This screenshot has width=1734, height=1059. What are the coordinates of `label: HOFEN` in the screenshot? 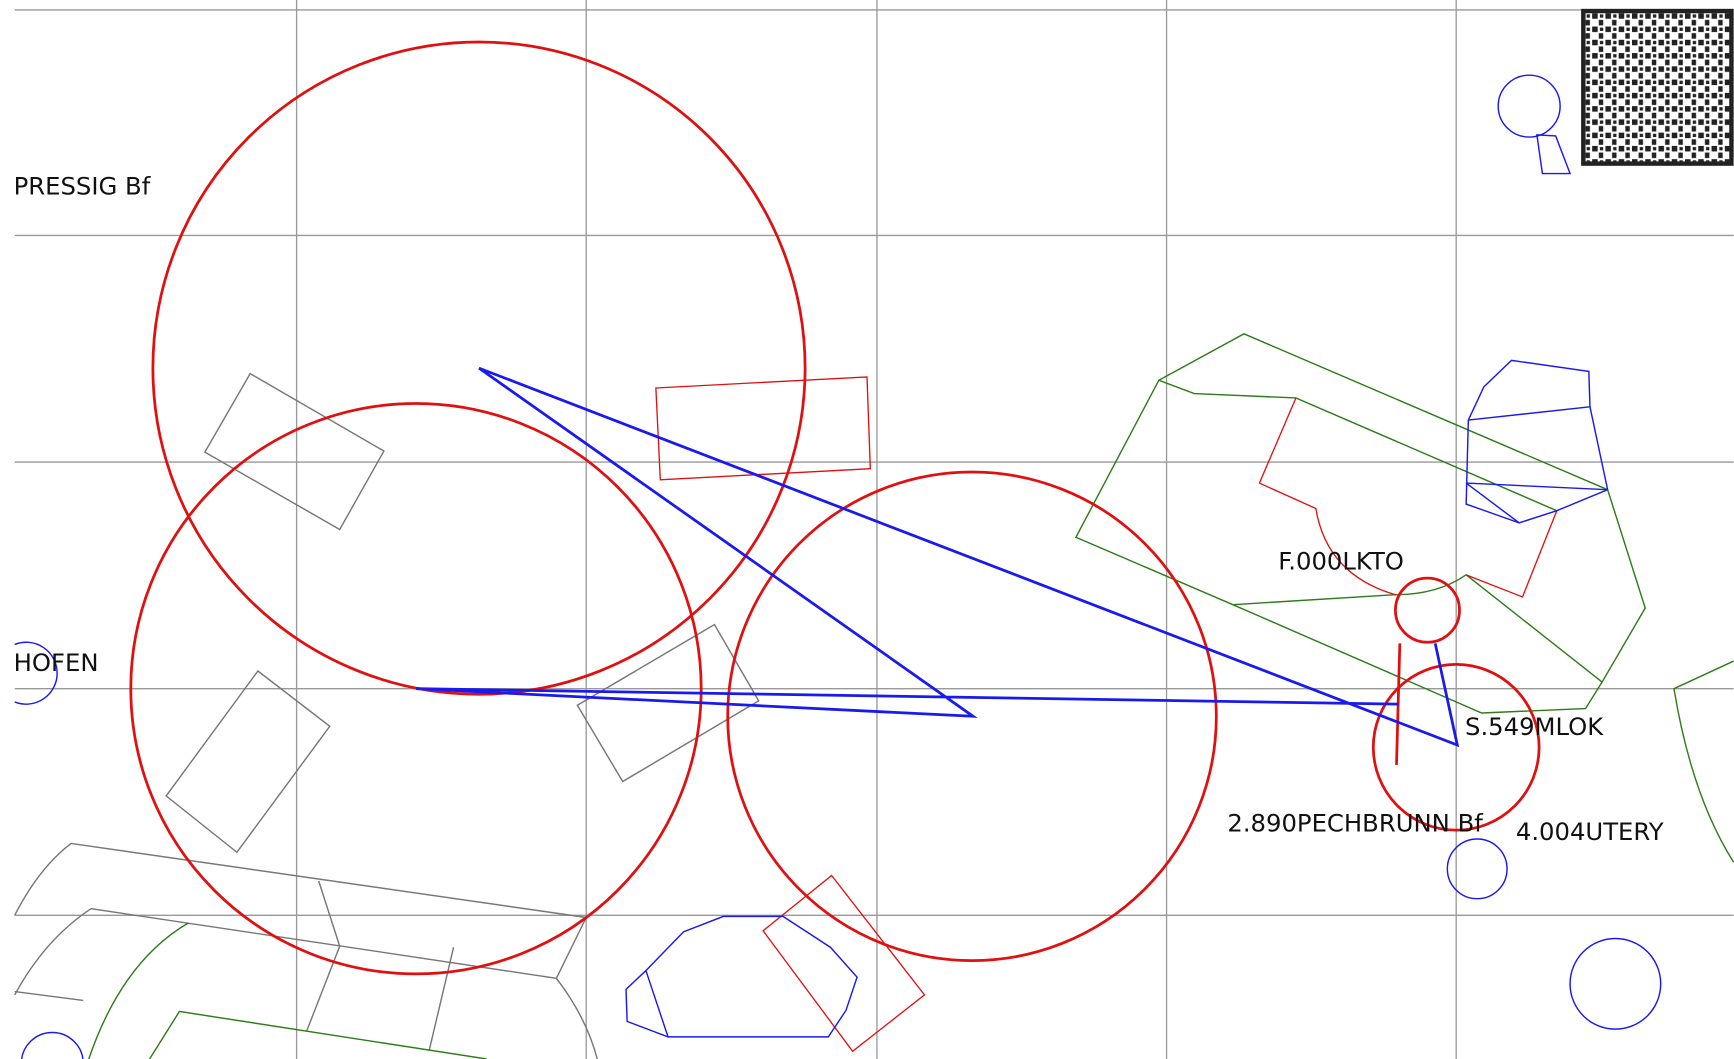 It's located at (56, 662).